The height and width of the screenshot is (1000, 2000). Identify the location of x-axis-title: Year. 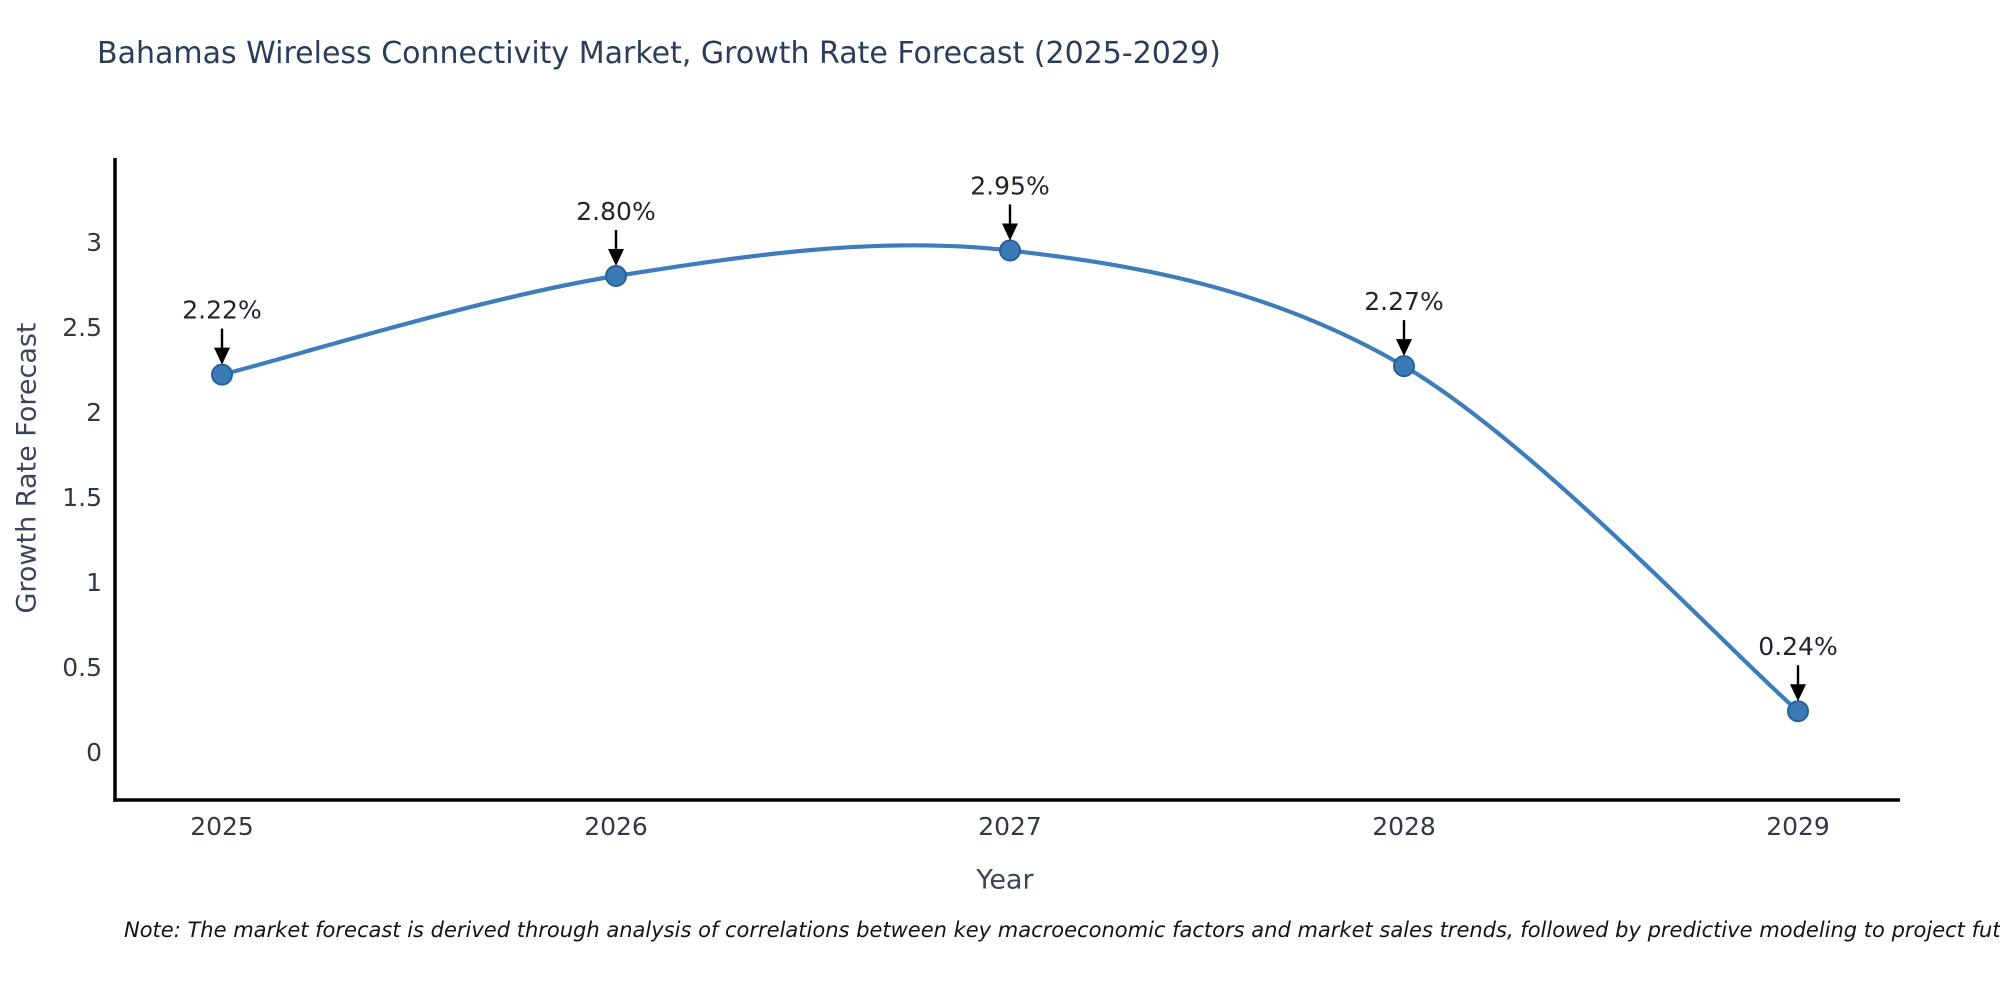
(1005, 880).